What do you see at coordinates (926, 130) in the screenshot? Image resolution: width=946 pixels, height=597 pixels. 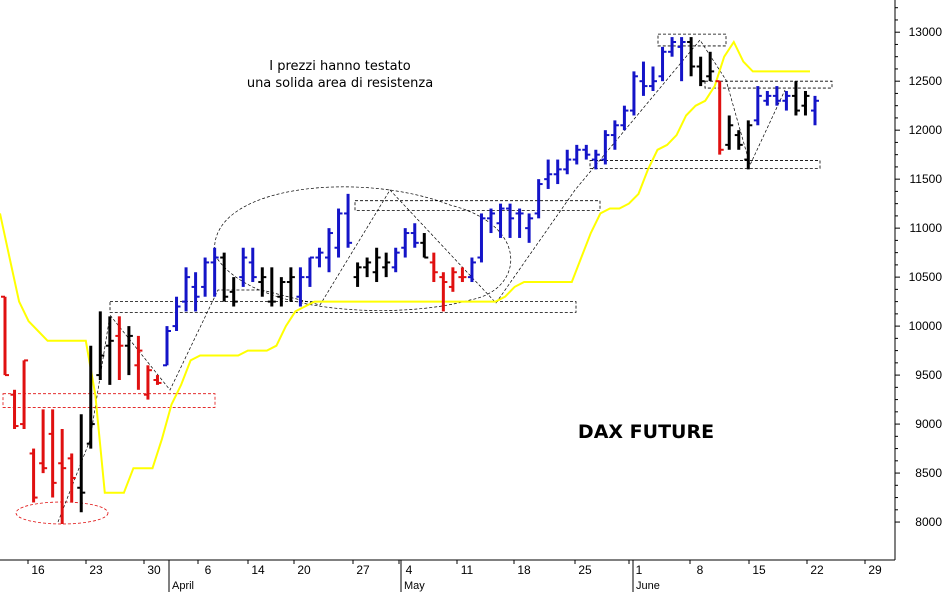 I see `y-tick-label: 12000` at bounding box center [926, 130].